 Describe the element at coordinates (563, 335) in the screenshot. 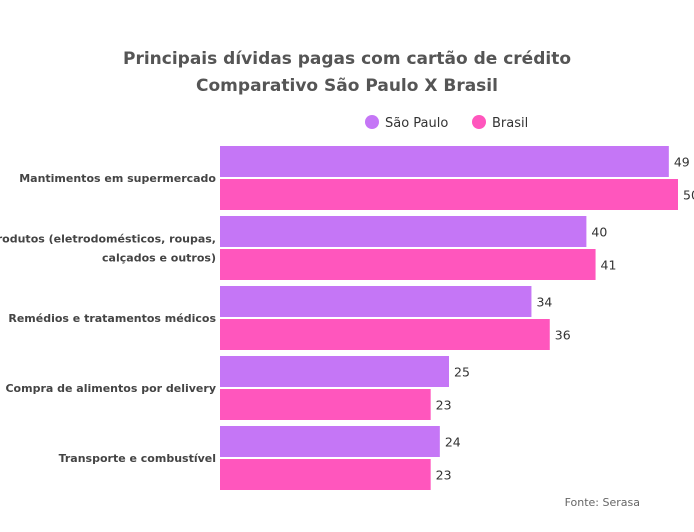

I see `data-label: 36` at that location.